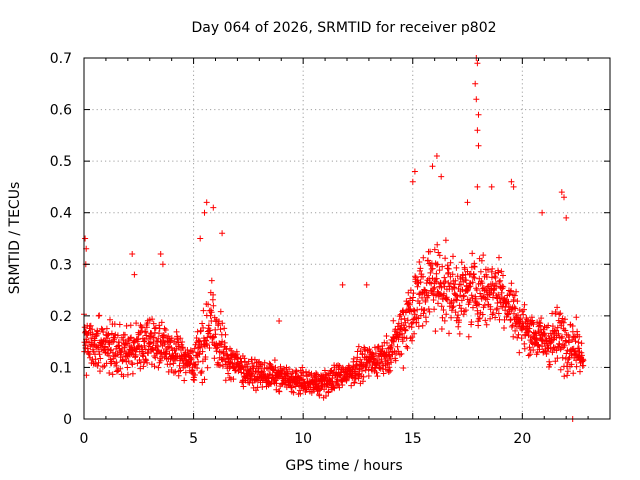 The width and height of the screenshot is (640, 480). What do you see at coordinates (61, 239) in the screenshot?
I see `y-tick-labels: 0 0.1 0.2 0.3 0.4 0.5 0.6 0.7` at bounding box center [61, 239].